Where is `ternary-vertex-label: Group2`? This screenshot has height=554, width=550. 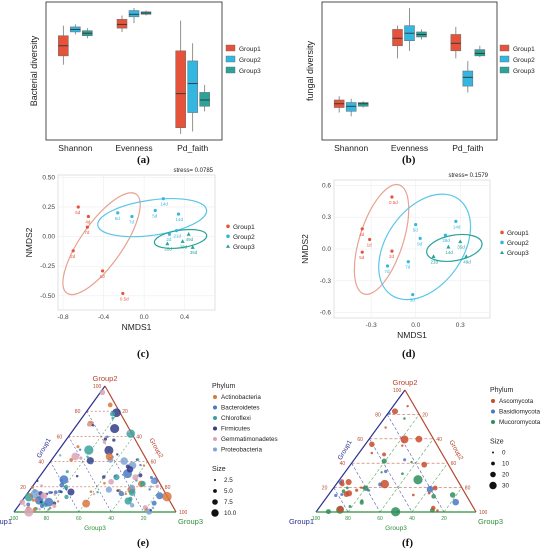 ternary-vertex-label: Group2 is located at coordinates (404, 382).